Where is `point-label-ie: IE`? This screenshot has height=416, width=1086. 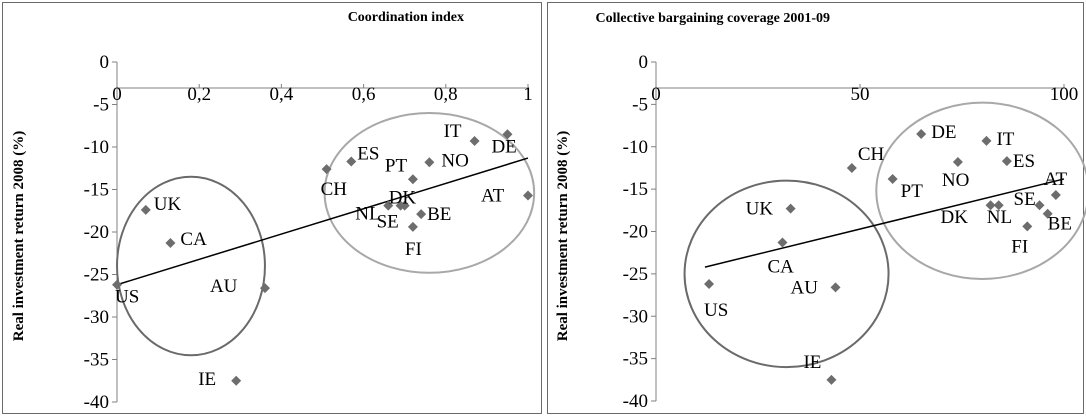 point-label-ie: IE is located at coordinates (207, 379).